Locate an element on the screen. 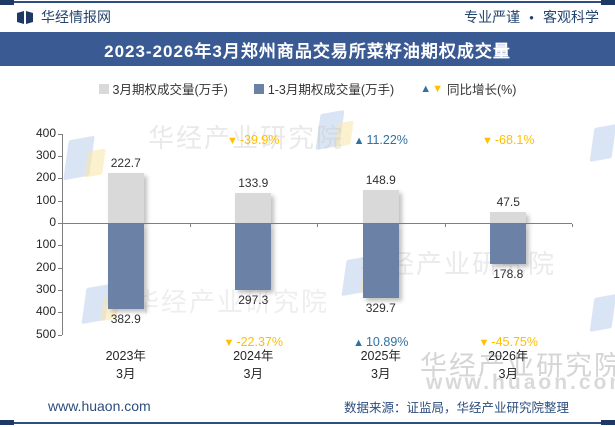 The image size is (615, 427). top-border is located at coordinates (307, 2).